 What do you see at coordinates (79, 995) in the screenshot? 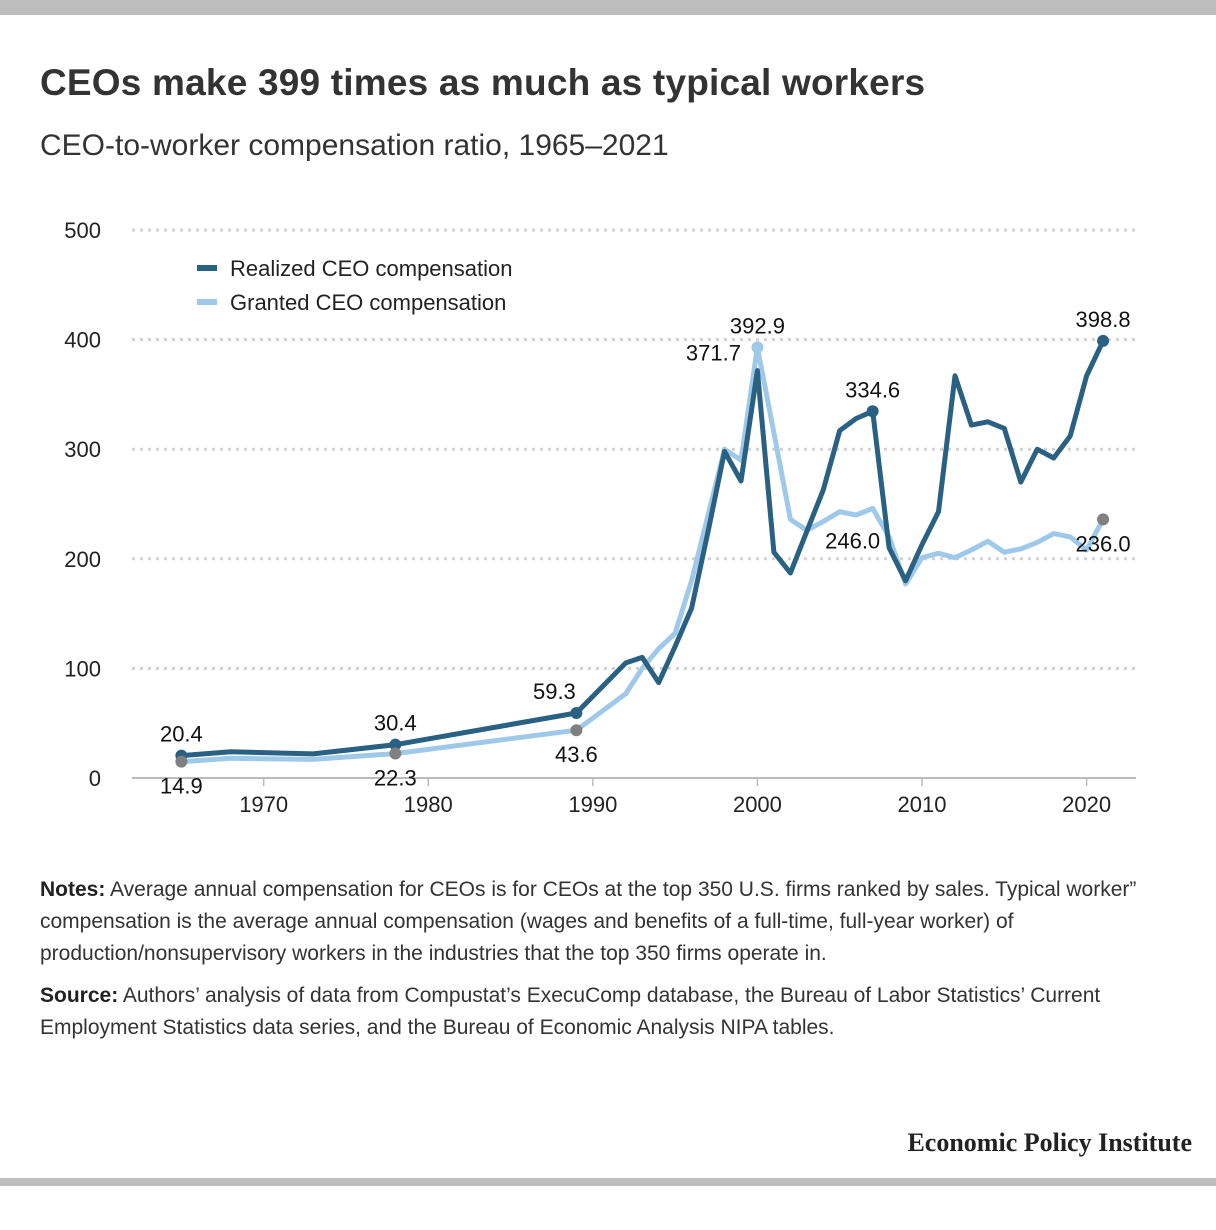
I see `source-label: Source:` at bounding box center [79, 995].